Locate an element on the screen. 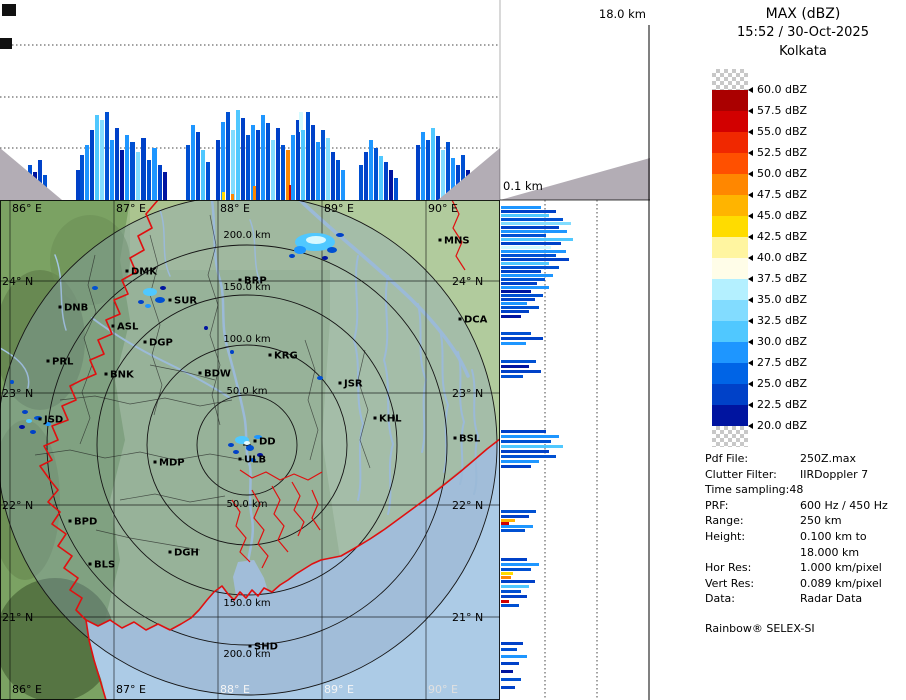  city-marker-DMK: DMK is located at coordinates (141, 272).